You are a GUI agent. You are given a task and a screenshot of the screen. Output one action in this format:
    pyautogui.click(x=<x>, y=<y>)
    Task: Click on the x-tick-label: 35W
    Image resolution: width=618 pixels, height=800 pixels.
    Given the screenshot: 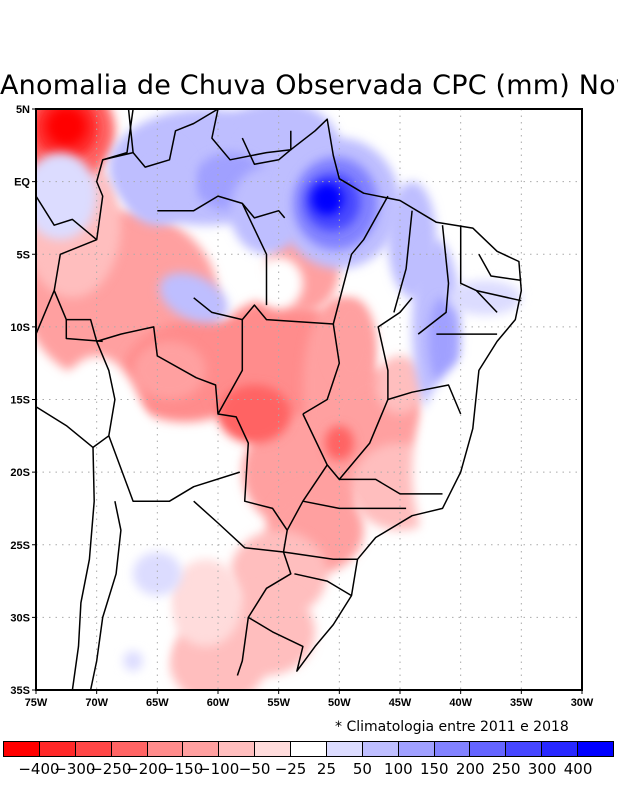 What is the action you would take?
    pyautogui.click(x=521, y=703)
    